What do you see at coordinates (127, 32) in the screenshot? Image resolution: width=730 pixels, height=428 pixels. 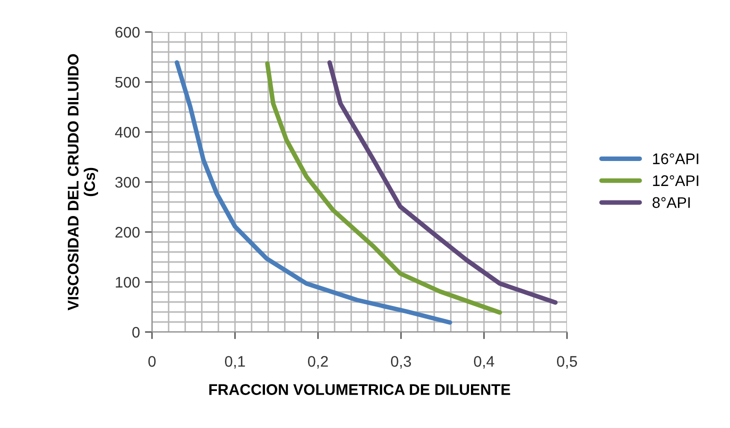 I see `y-tick-label: 600` at bounding box center [127, 32].